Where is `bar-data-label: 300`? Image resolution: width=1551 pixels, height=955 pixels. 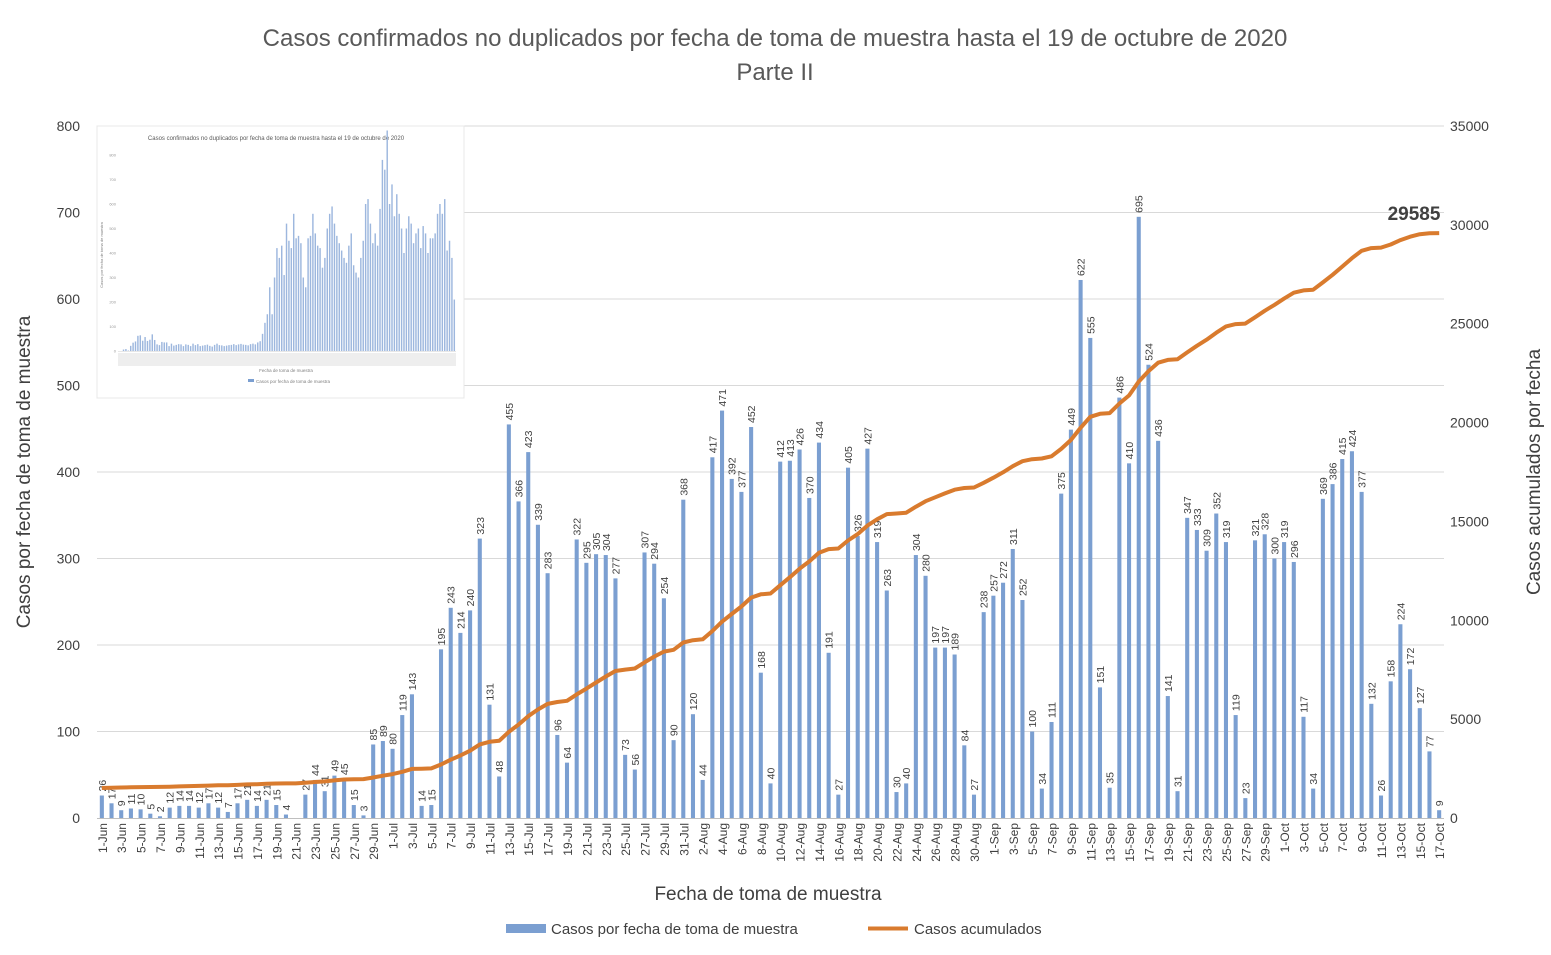 bar-data-label: 300 is located at coordinates (1275, 546).